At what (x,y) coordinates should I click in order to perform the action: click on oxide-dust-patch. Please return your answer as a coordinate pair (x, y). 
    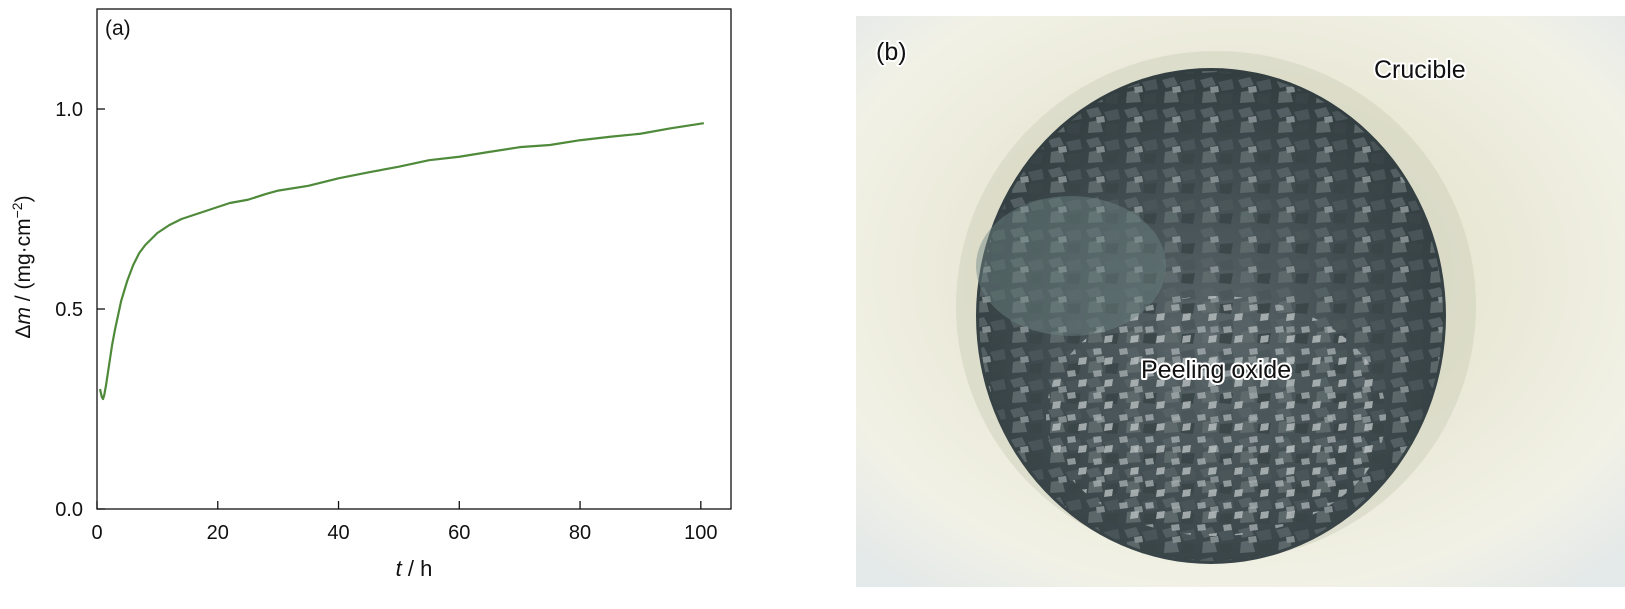
    Looking at the image, I should click on (1071, 266).